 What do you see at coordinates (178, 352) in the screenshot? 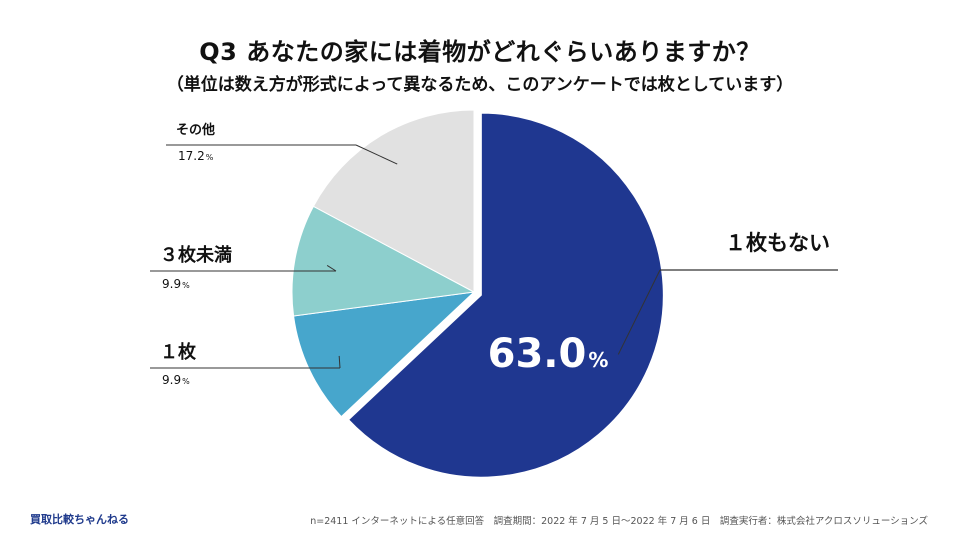
I see `slice-label: １枚` at bounding box center [178, 352].